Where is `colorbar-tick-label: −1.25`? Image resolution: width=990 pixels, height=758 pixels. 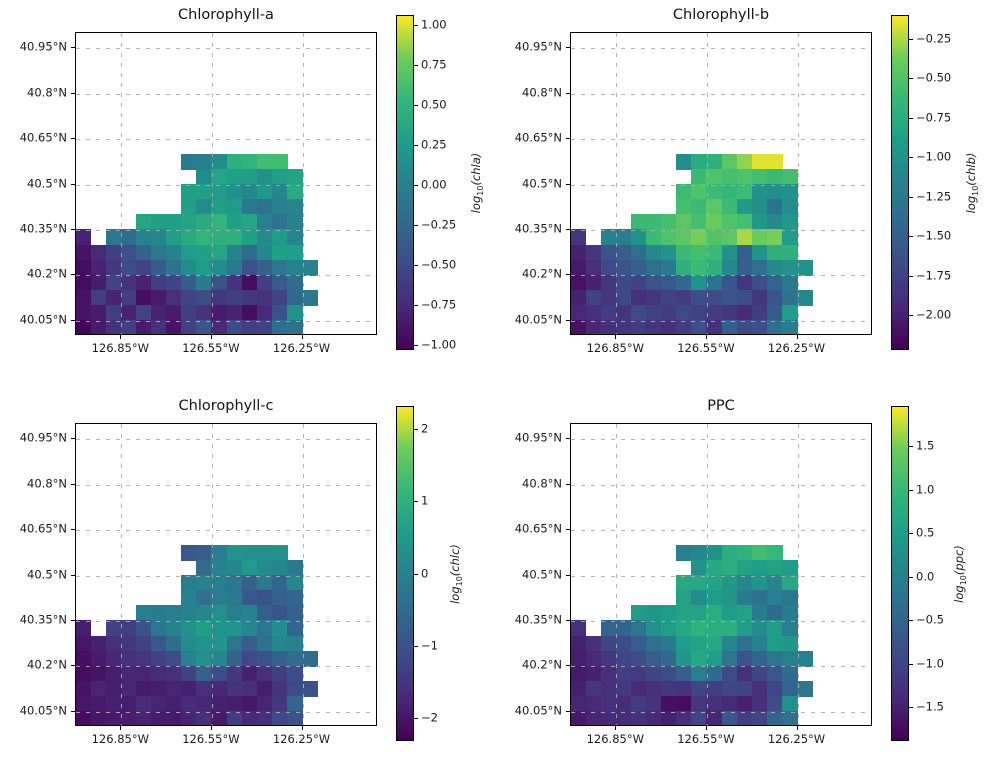 colorbar-tick-label: −1.25 is located at coordinates (934, 195).